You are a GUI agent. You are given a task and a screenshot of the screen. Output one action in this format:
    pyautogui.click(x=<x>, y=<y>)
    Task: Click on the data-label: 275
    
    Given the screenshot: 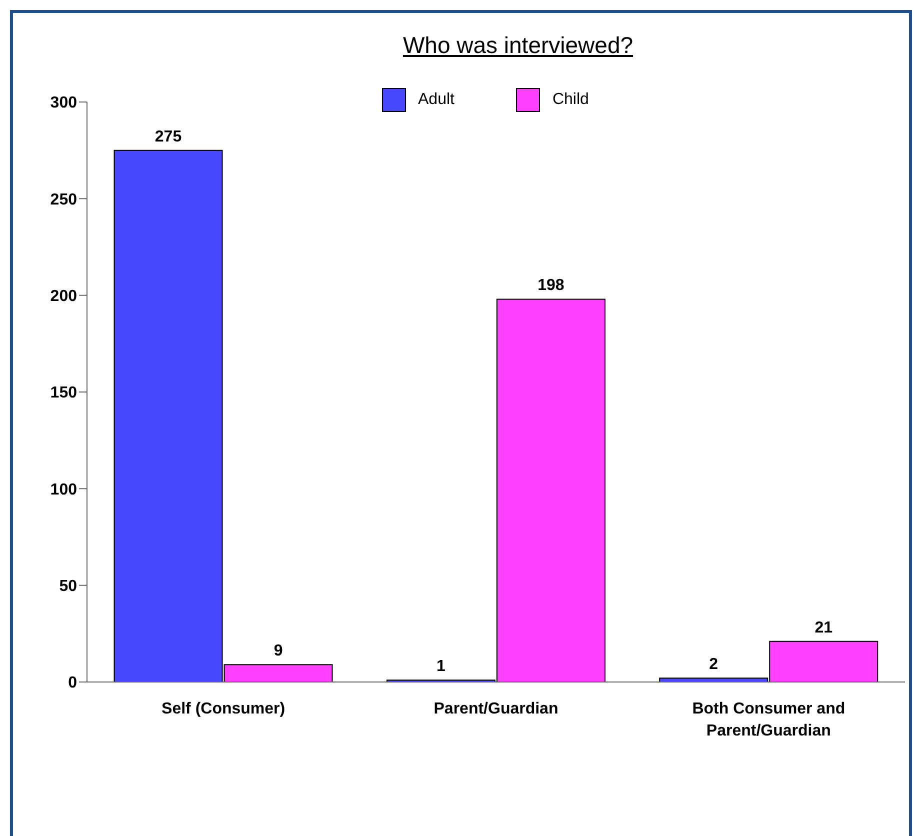 What is the action you would take?
    pyautogui.click(x=168, y=137)
    